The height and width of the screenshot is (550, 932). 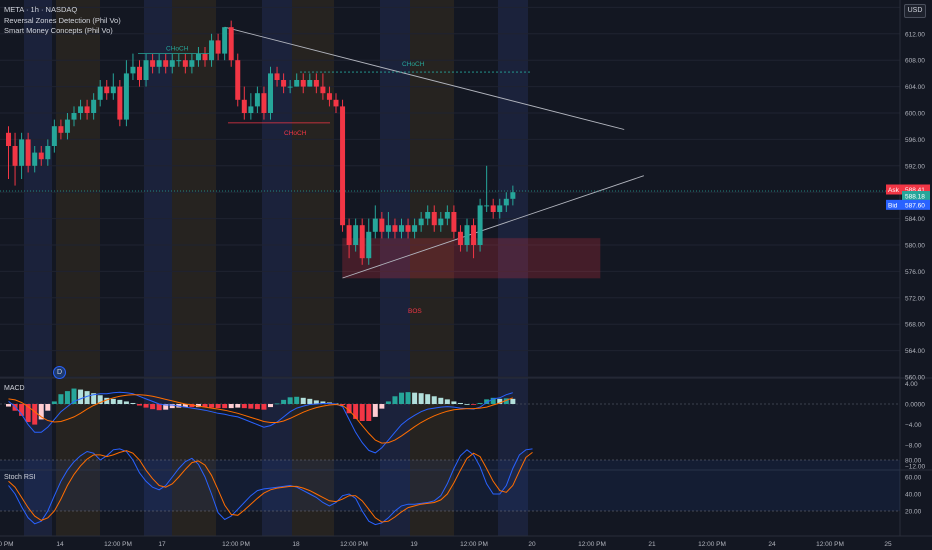 I want to click on stoch-tick-label: 20.00, so click(x=913, y=512).